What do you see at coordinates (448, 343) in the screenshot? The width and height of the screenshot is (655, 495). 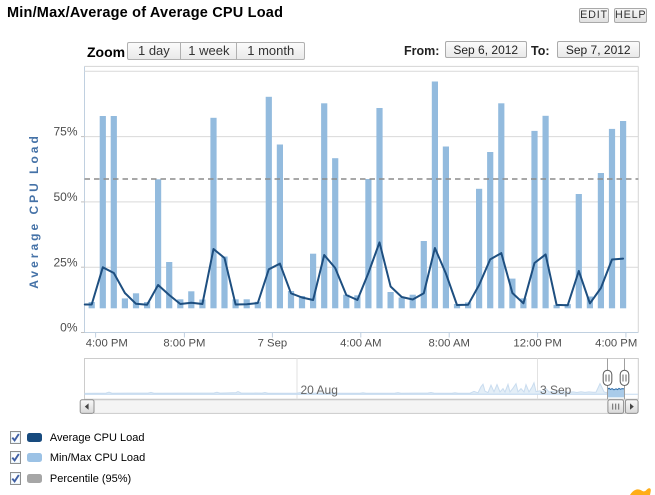 I see `svg-text: 8:00 AM` at bounding box center [448, 343].